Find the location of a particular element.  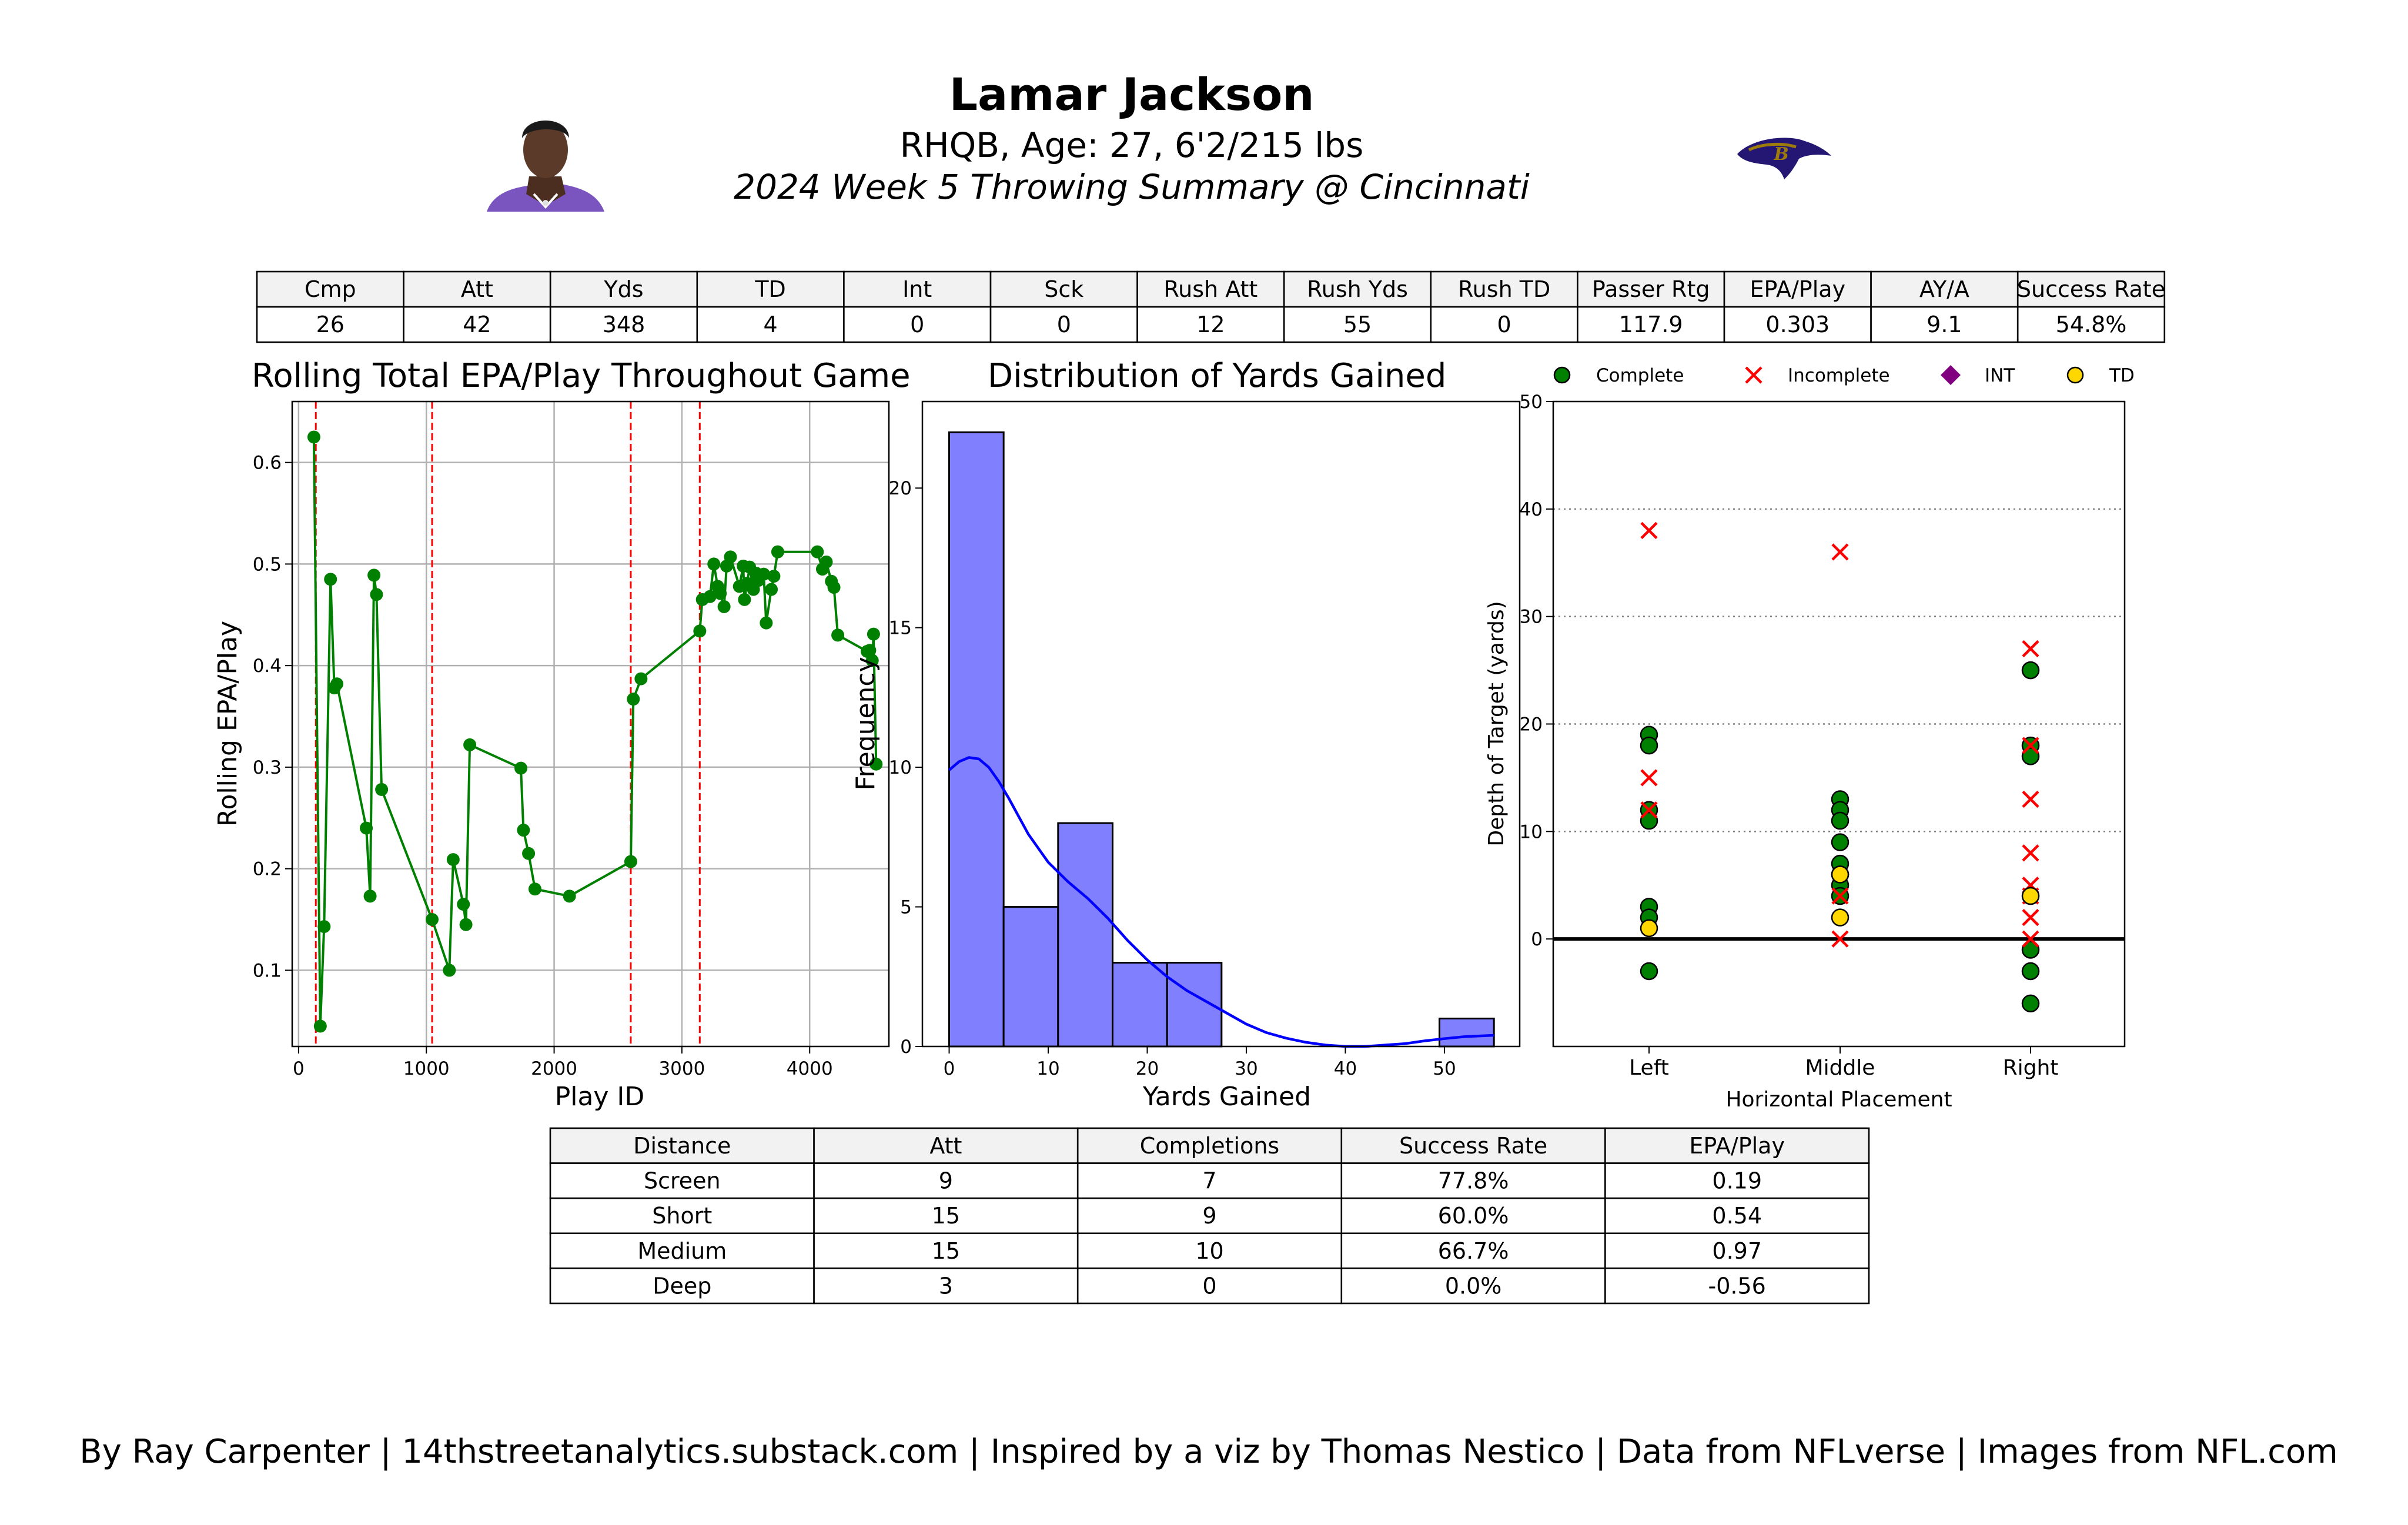

distance-cell-value: -0.56 is located at coordinates (1737, 1286).